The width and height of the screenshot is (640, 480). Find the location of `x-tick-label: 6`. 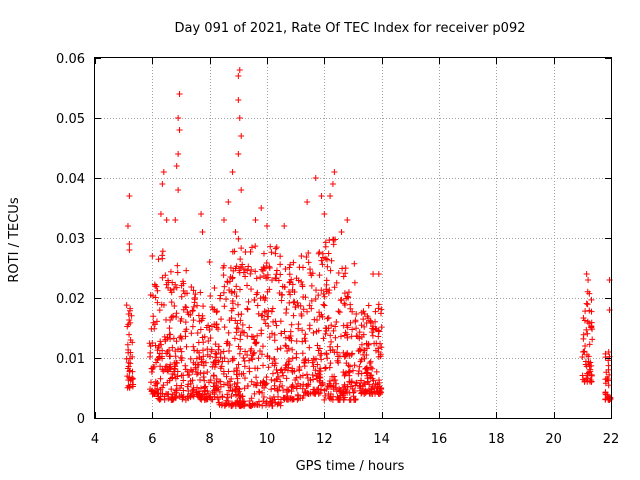

x-tick-label: 6 is located at coordinates (152, 439).